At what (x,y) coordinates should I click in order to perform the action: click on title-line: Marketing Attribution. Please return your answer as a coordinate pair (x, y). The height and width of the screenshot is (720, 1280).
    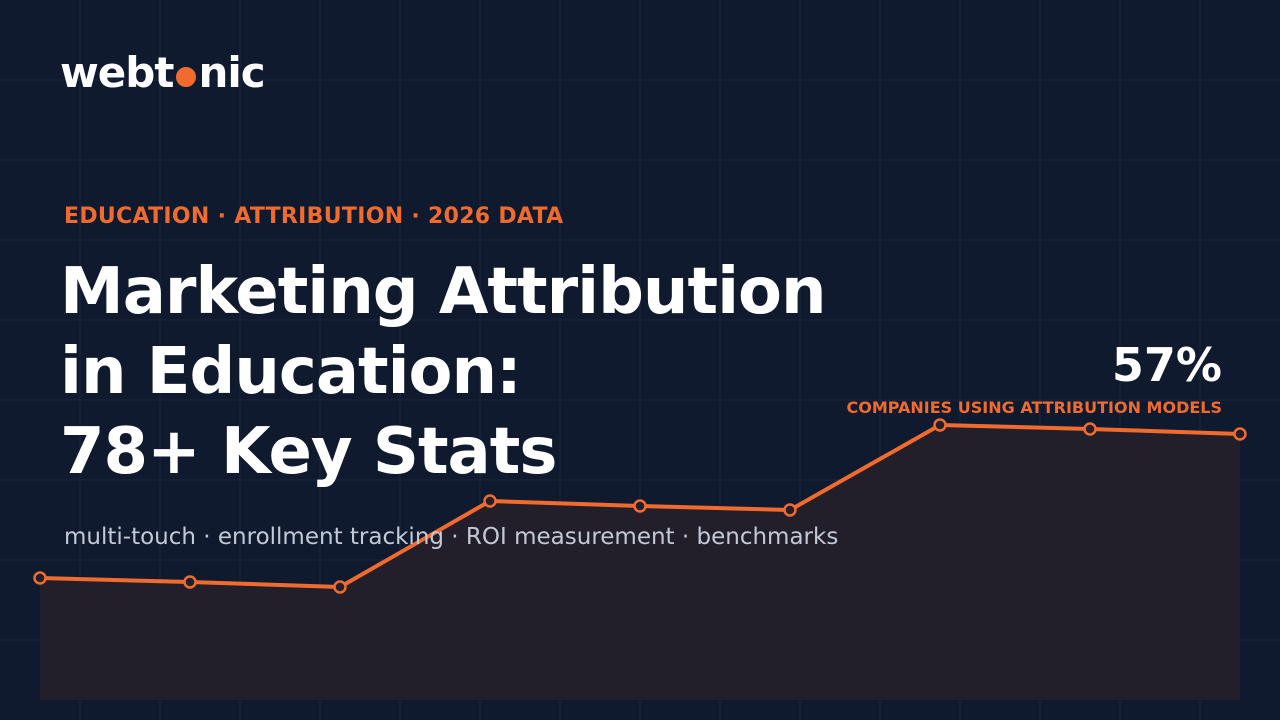
    Looking at the image, I should click on (443, 292).